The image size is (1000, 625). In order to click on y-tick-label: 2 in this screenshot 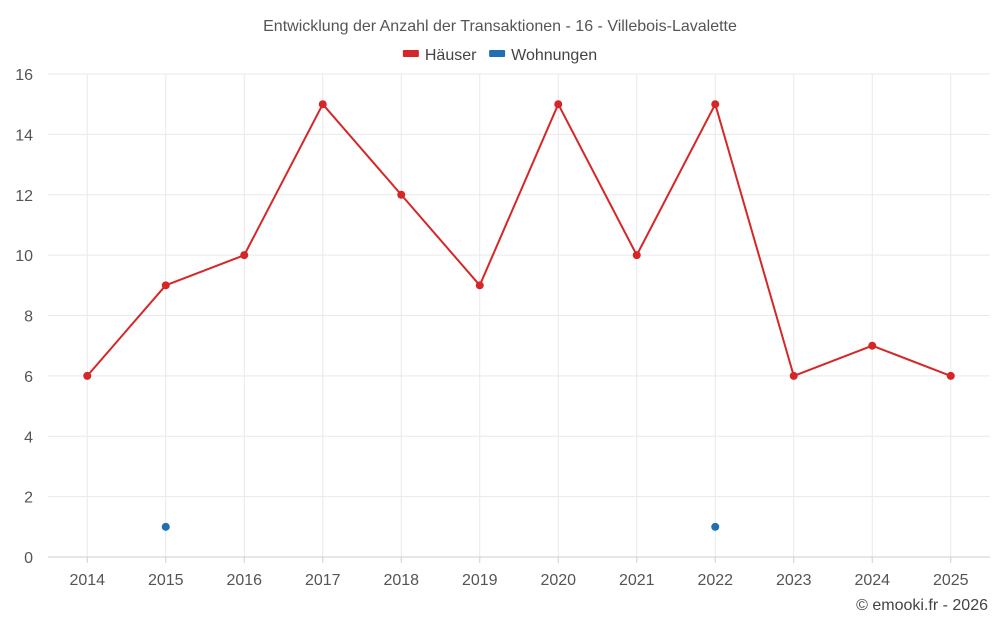, I will do `click(28, 498)`.